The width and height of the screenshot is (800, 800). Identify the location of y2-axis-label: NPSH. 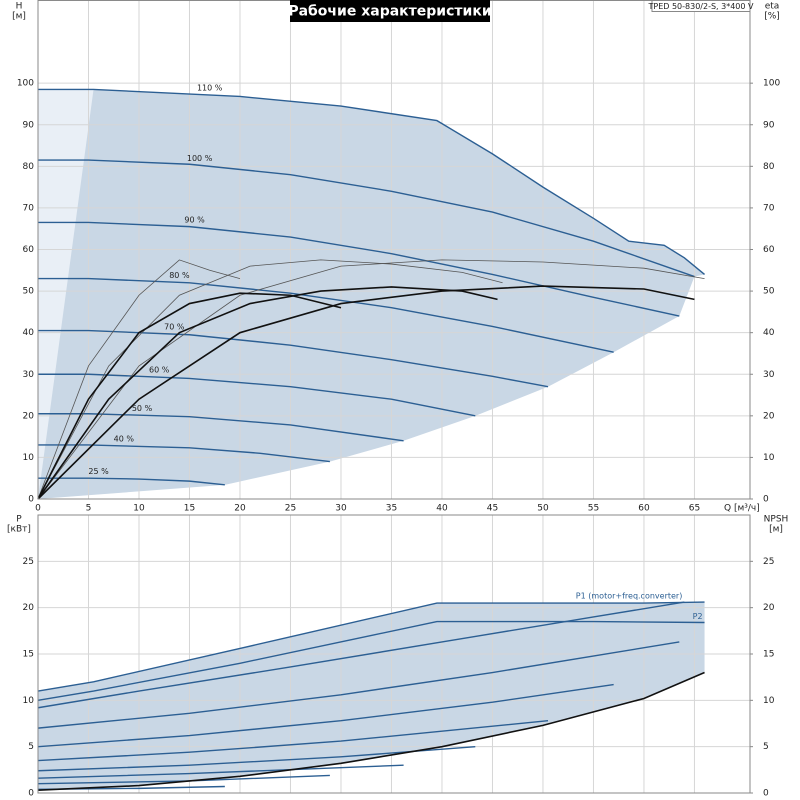
(776, 520).